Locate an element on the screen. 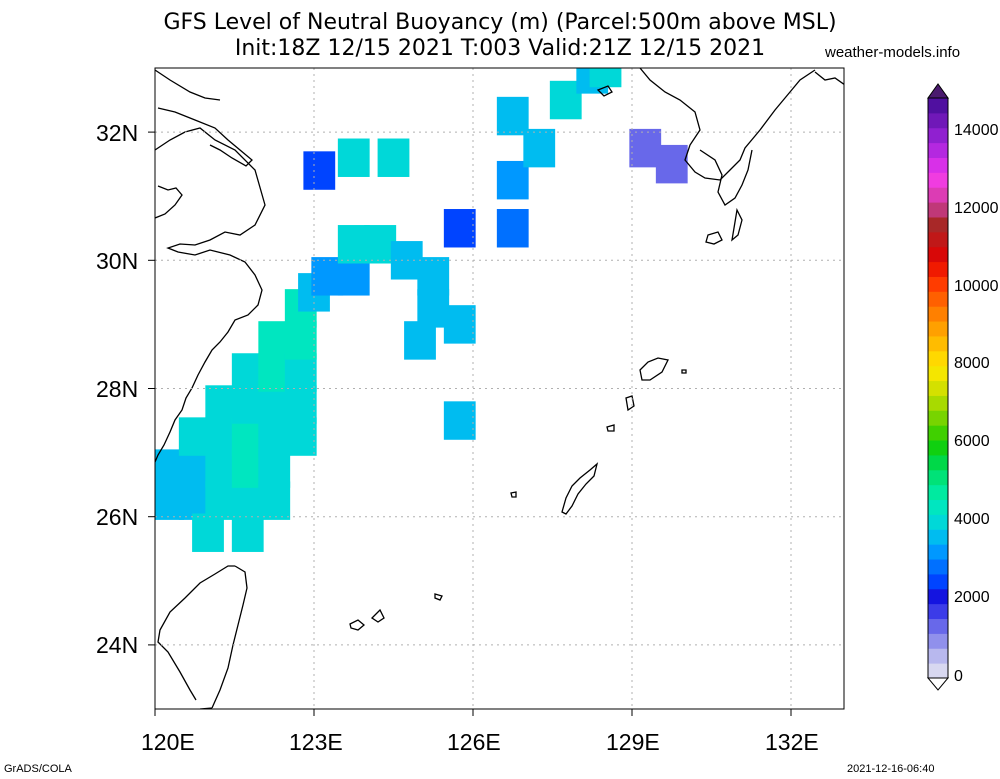 This screenshot has height=779, width=1000. colorbar-label: 4000 is located at coordinates (972, 519).